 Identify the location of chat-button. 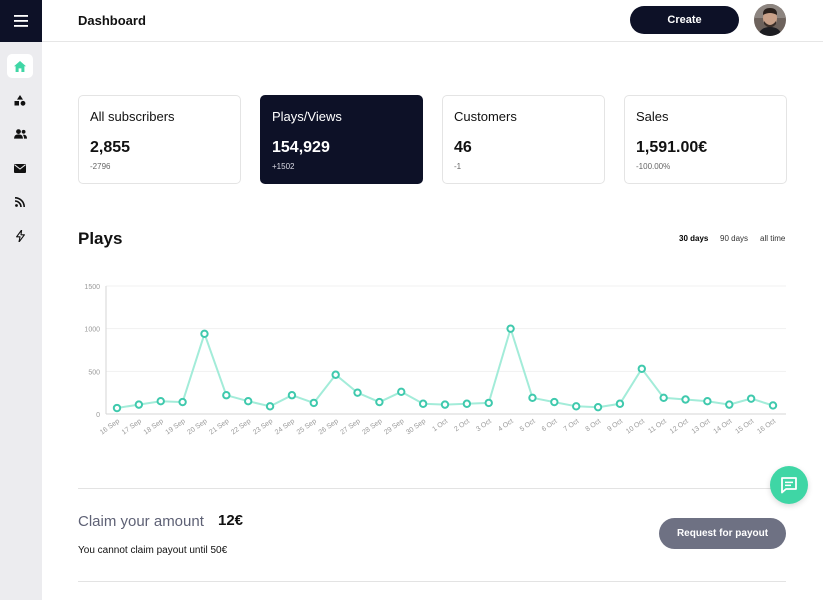
(789, 485).